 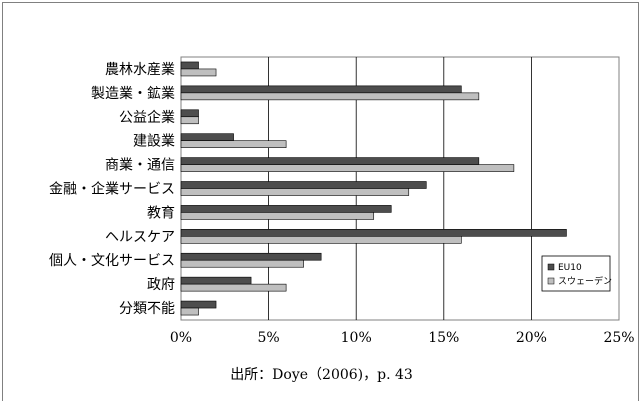 I want to click on category-label: 教育, so click(x=161, y=213).